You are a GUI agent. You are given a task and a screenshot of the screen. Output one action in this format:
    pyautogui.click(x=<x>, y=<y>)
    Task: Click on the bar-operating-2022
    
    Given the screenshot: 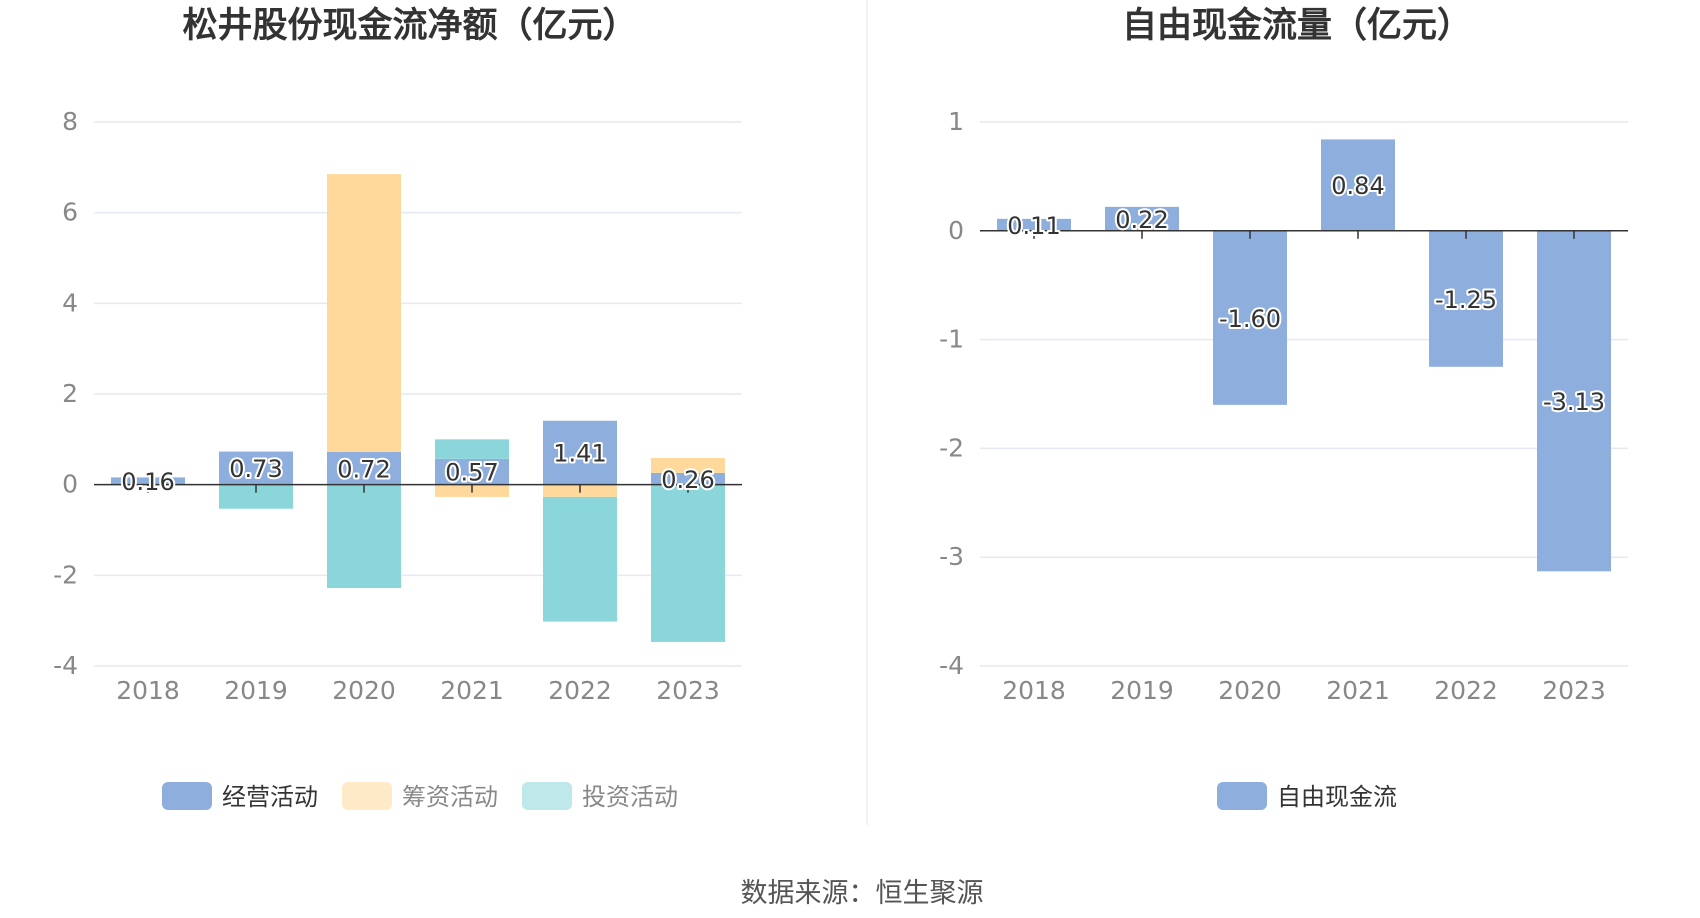 What is the action you would take?
    pyautogui.click(x=580, y=452)
    